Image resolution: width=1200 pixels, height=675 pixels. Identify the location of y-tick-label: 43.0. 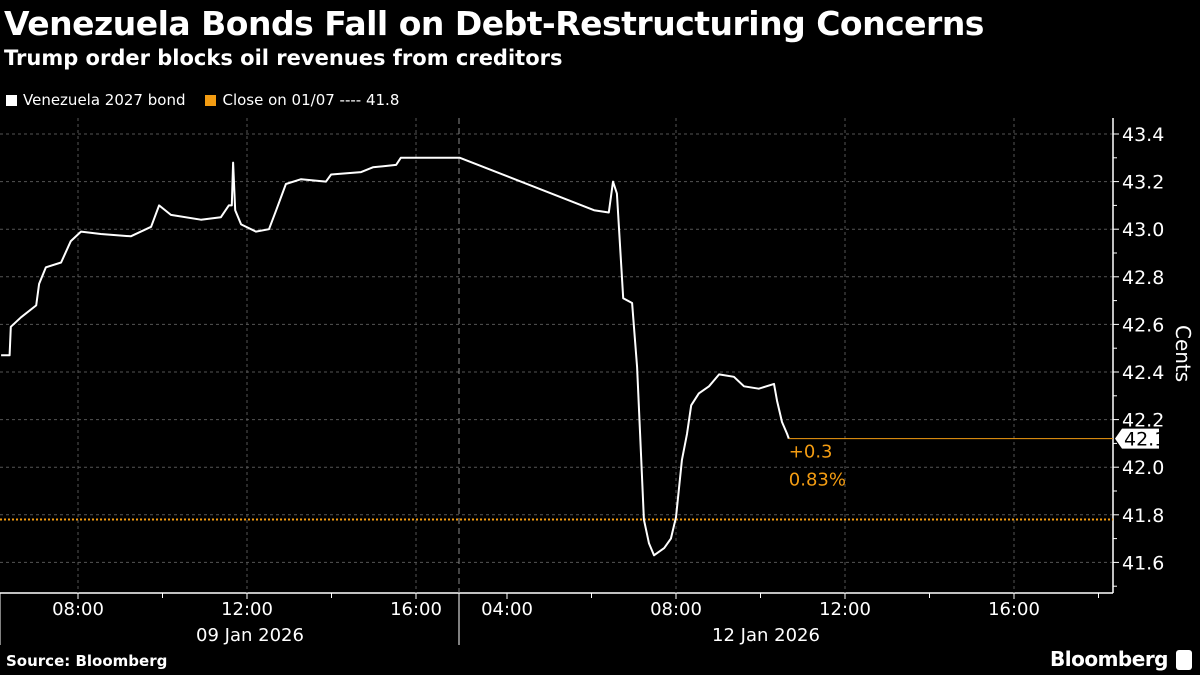
(1143, 230).